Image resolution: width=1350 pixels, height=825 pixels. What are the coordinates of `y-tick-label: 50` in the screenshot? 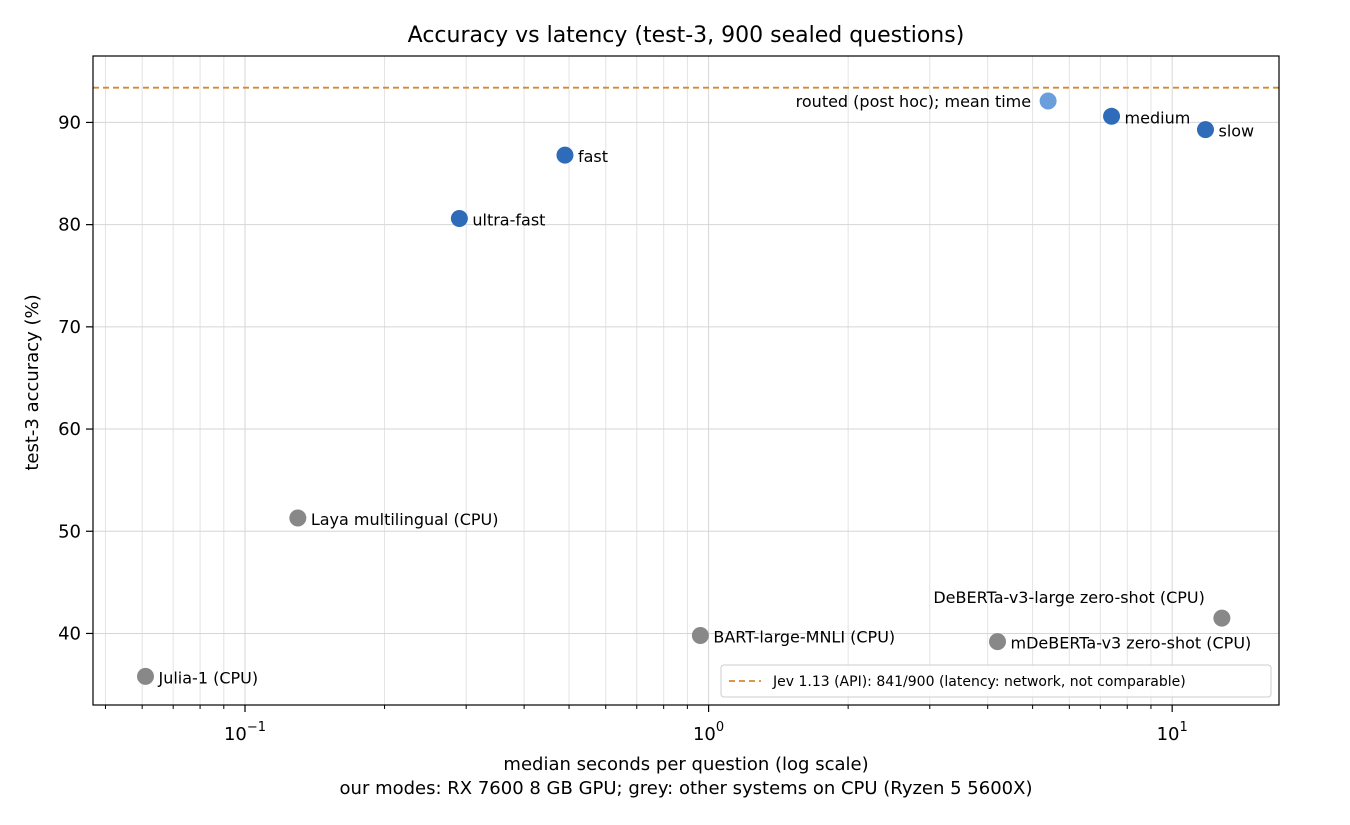 It's located at (69, 531).